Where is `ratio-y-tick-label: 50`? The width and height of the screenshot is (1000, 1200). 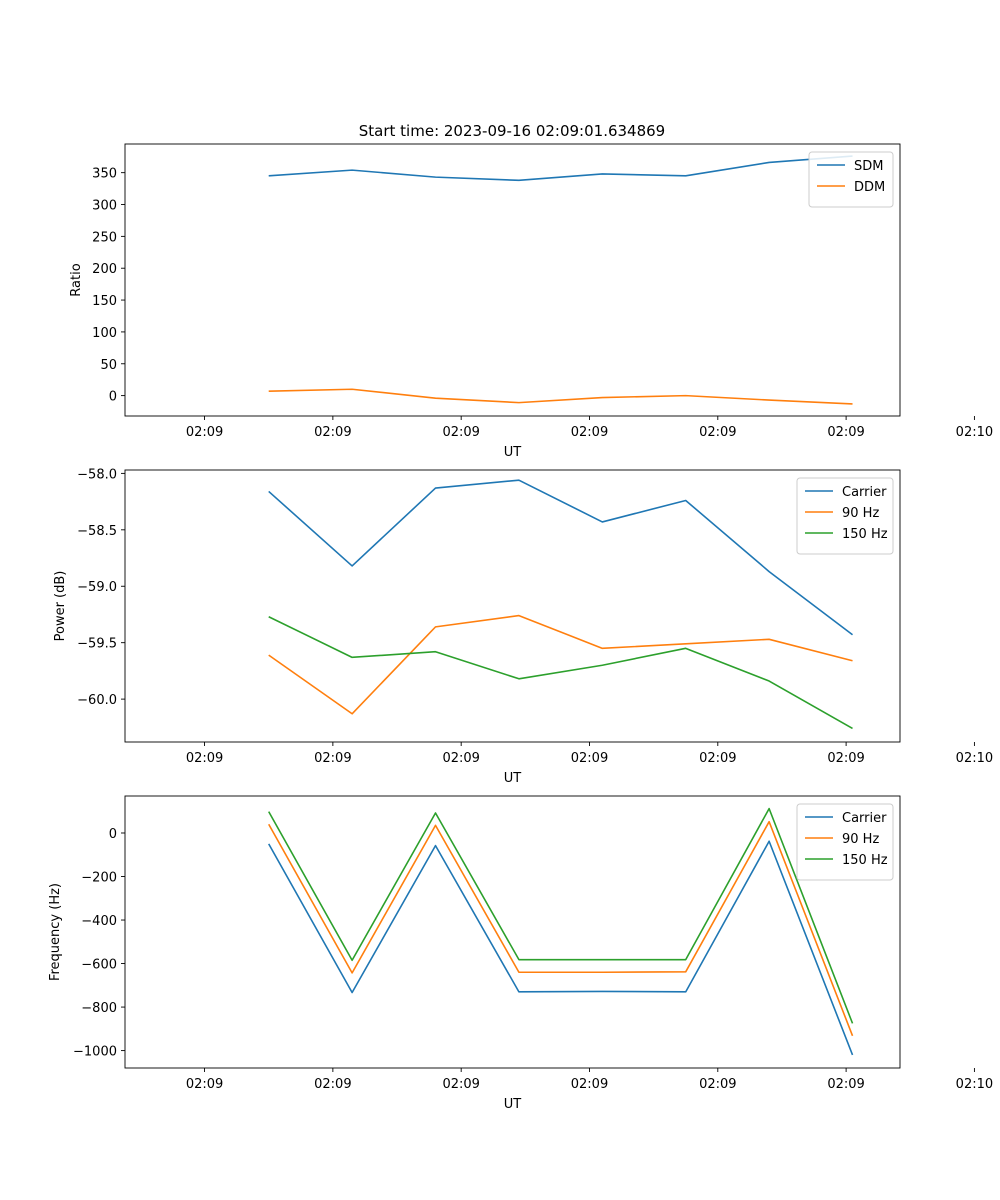
ratio-y-tick-label: 50 is located at coordinates (108, 365).